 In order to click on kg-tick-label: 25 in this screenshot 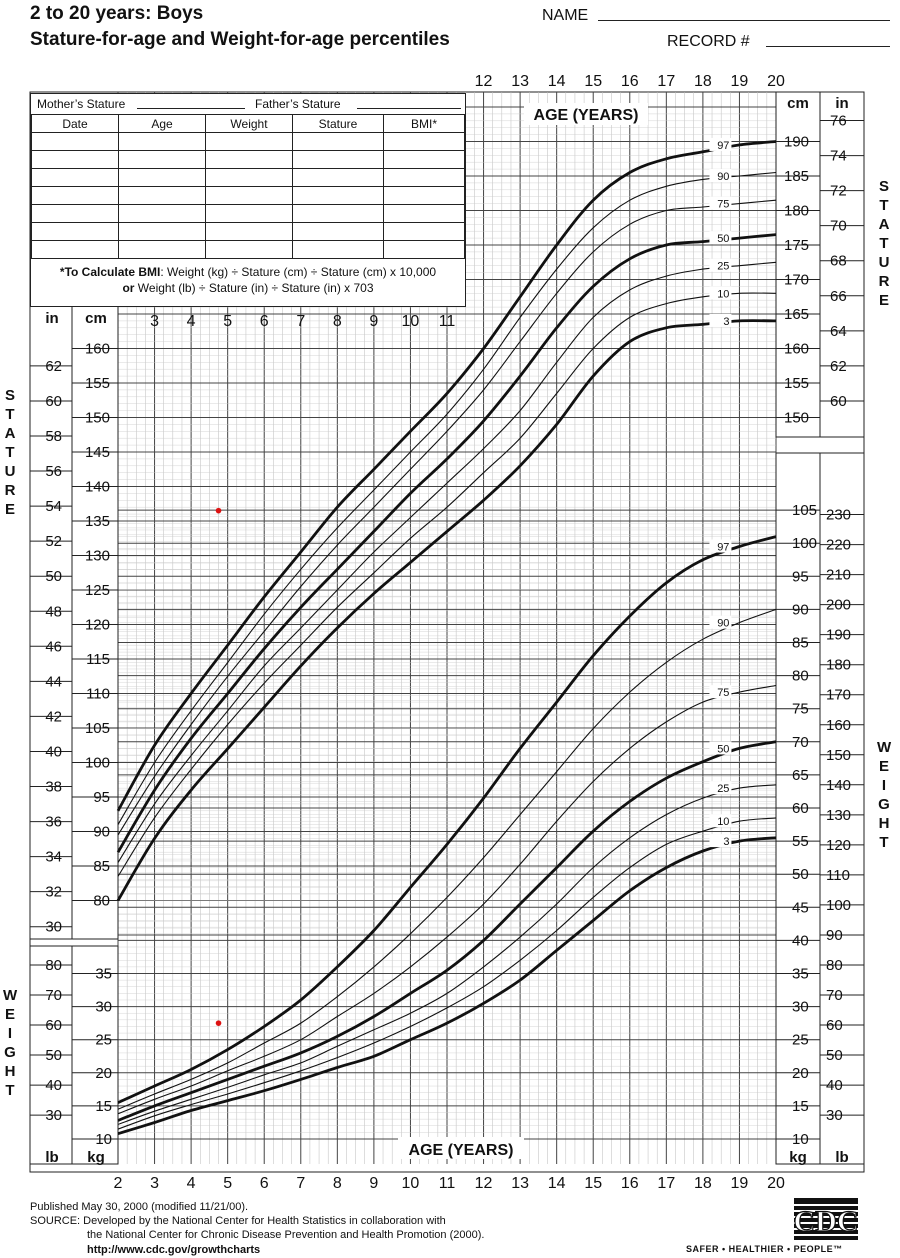, I will do `click(103, 1040)`.